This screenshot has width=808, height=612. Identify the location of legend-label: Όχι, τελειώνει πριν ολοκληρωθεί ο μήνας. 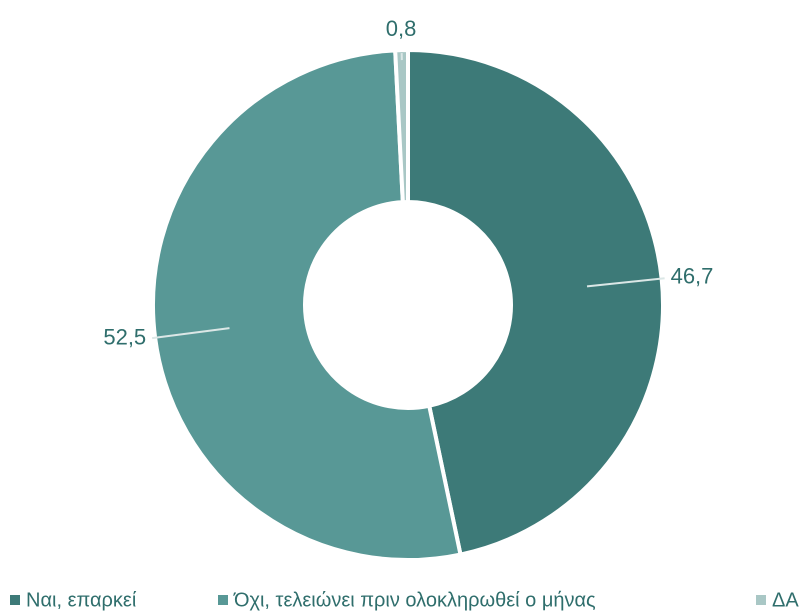
(414, 600).